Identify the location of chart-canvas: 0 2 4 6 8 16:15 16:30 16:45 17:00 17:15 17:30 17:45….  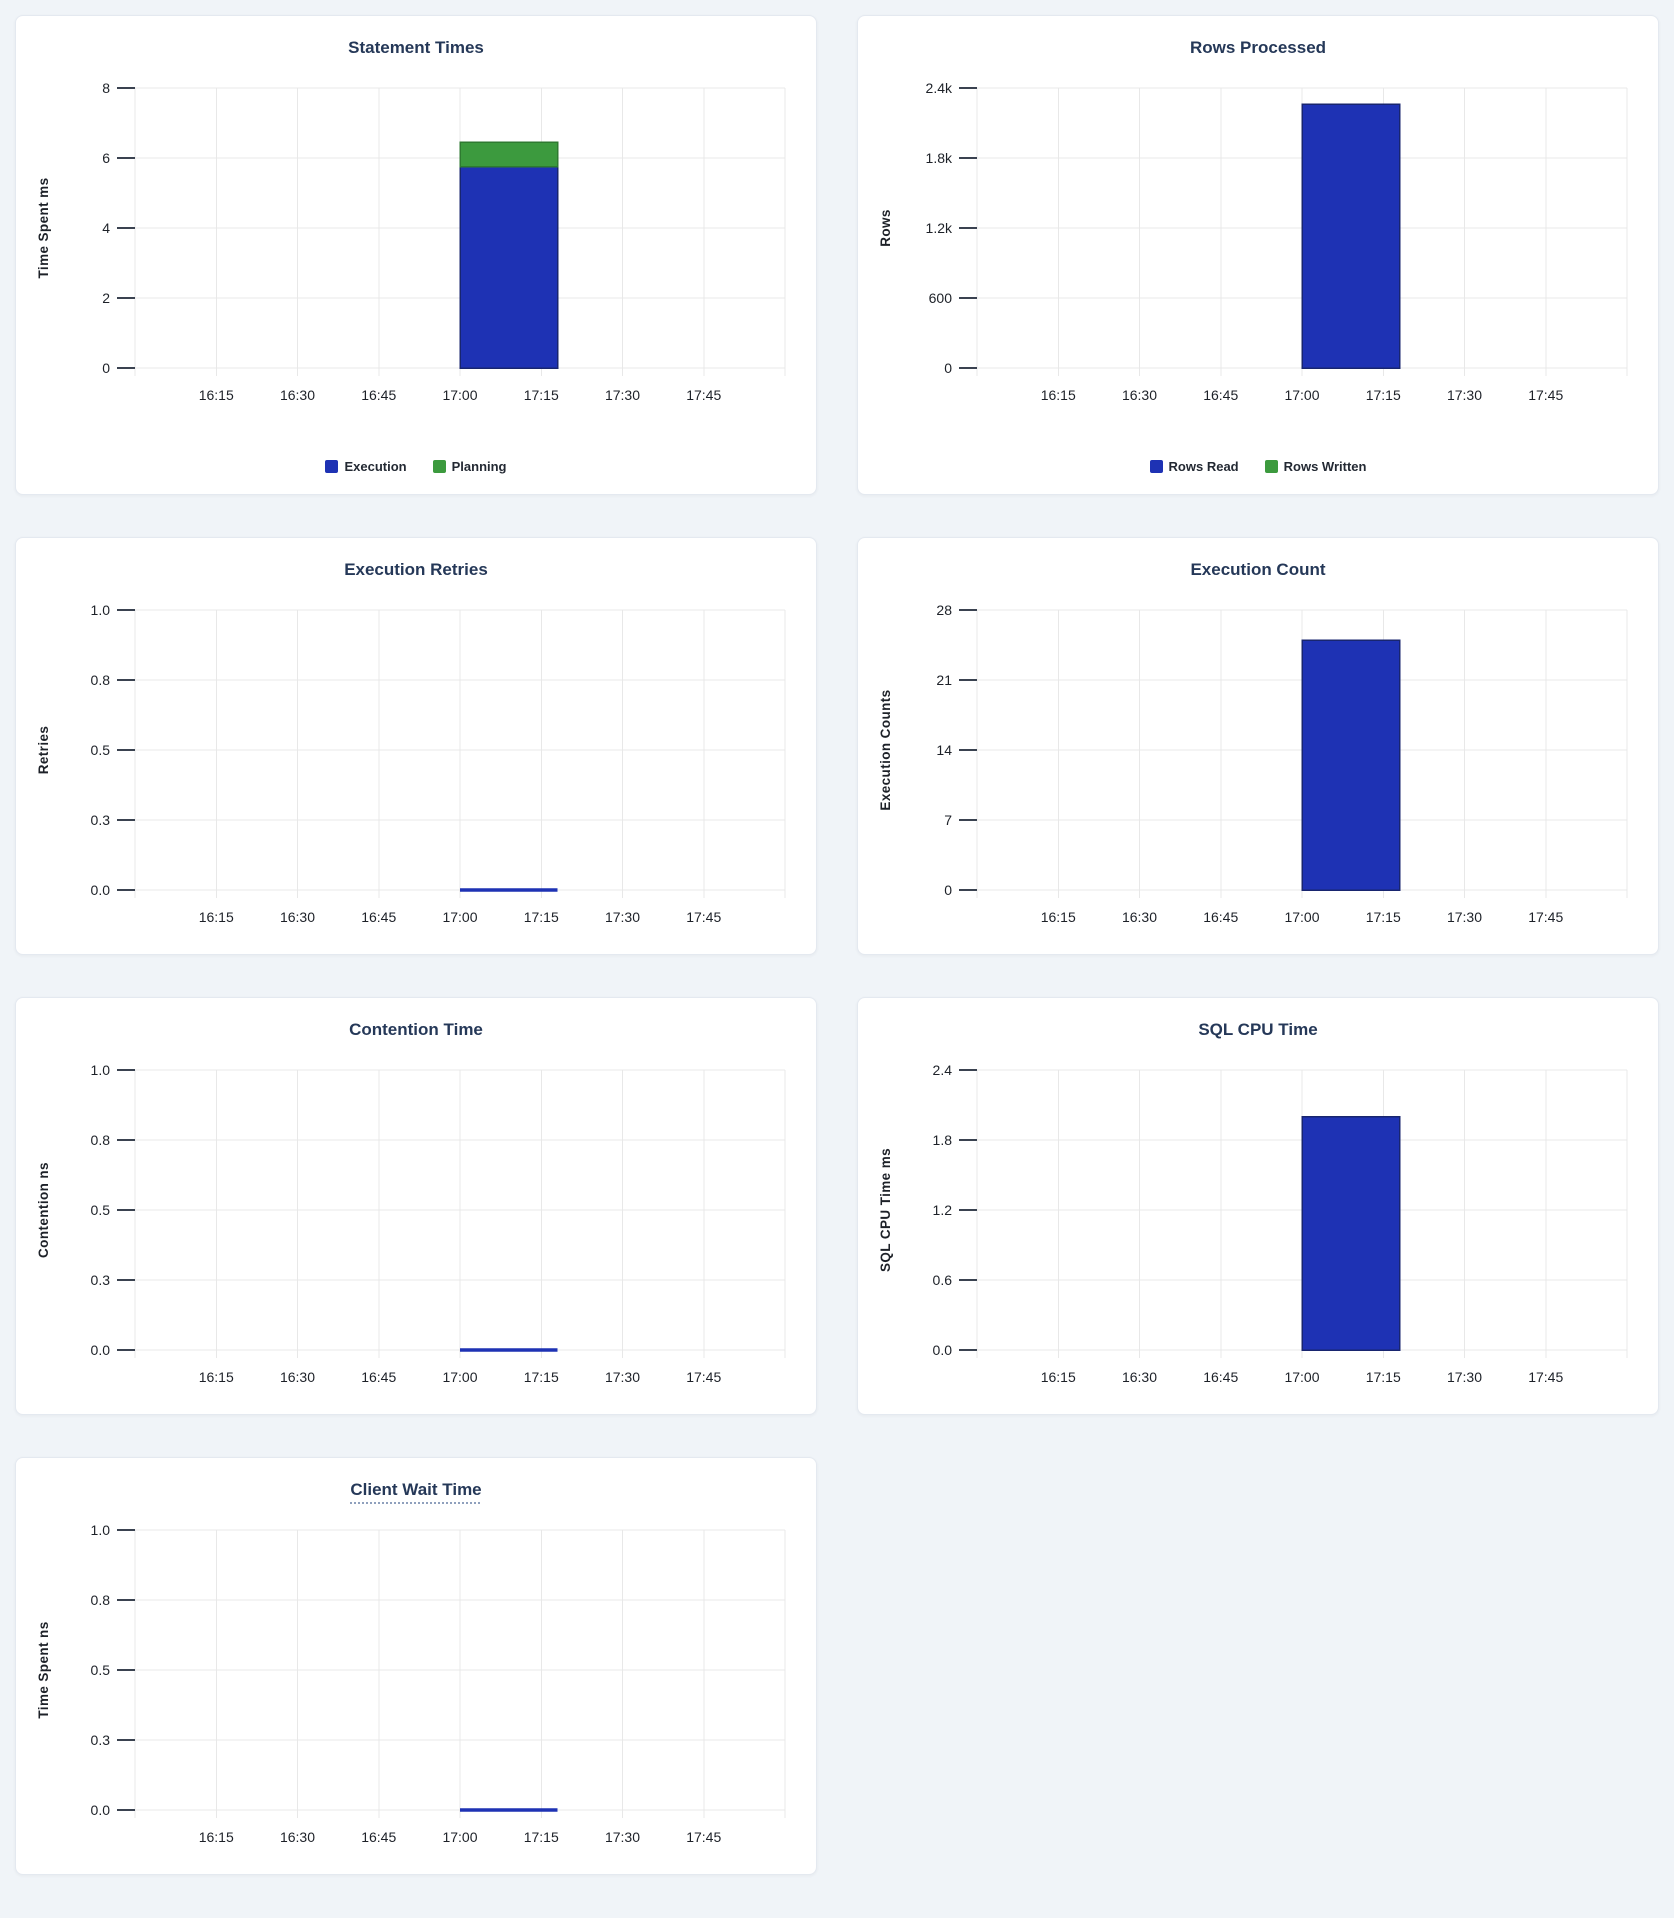
(416, 240).